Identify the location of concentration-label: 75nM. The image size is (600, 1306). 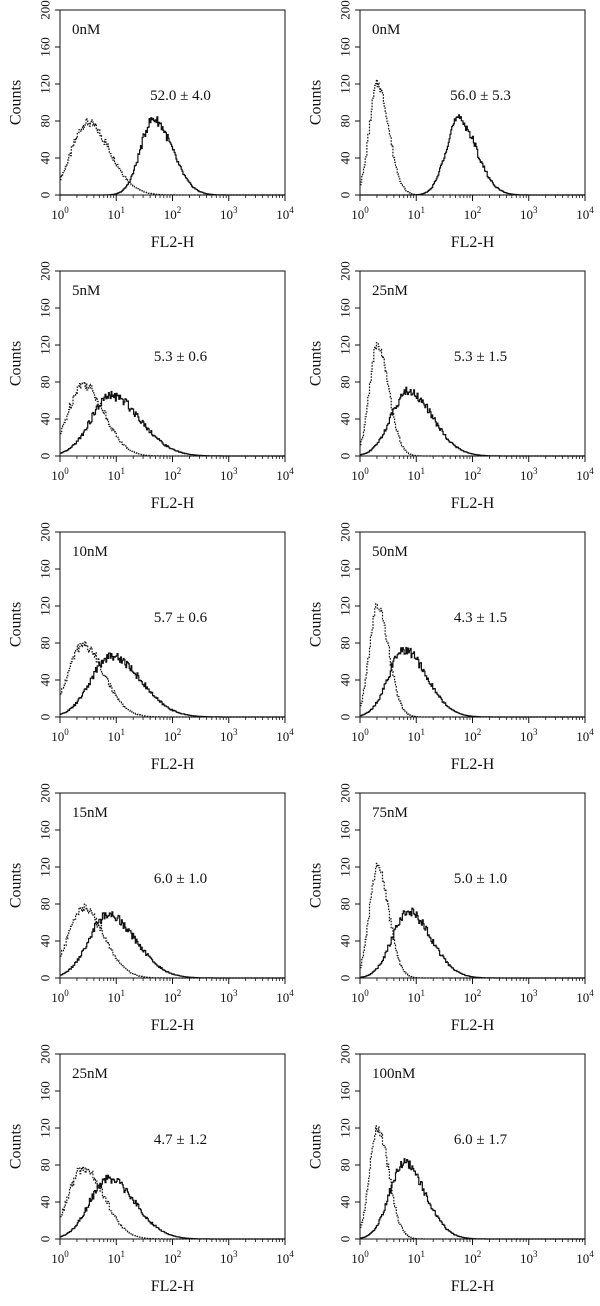
(390, 813).